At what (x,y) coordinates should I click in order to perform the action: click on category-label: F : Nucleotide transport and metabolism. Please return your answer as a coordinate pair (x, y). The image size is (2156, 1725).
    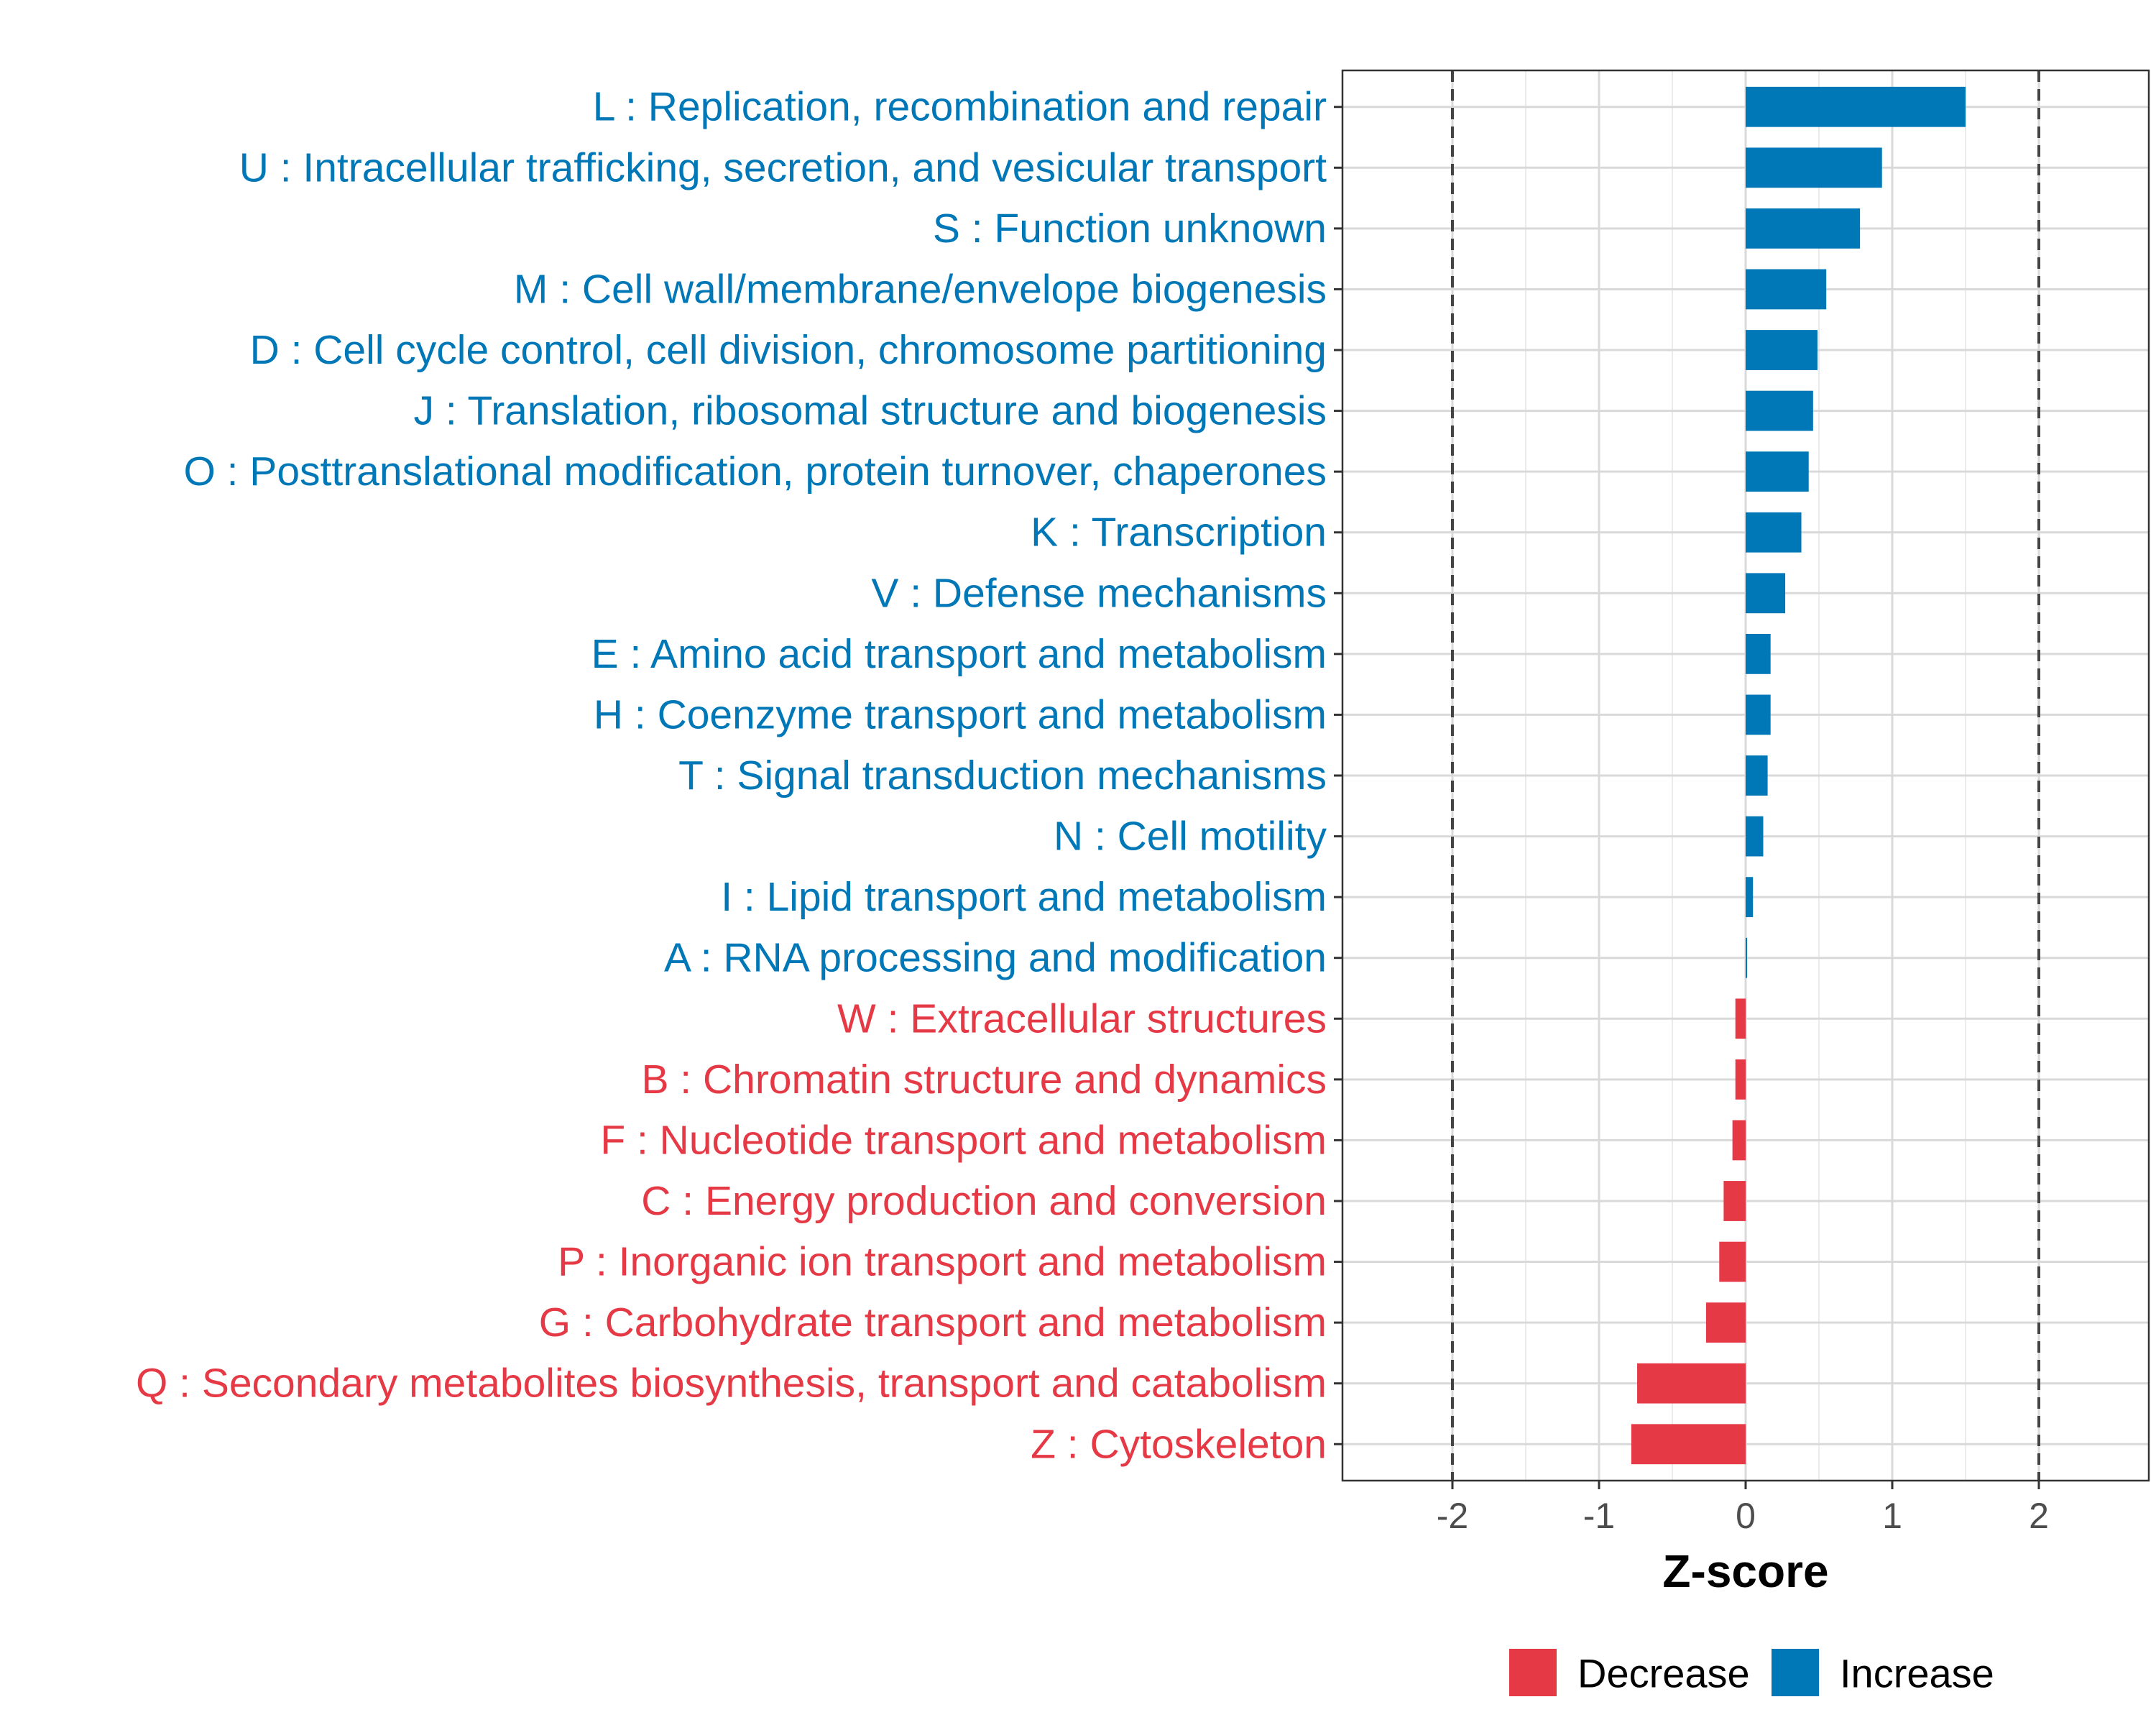
    Looking at the image, I should click on (964, 1140).